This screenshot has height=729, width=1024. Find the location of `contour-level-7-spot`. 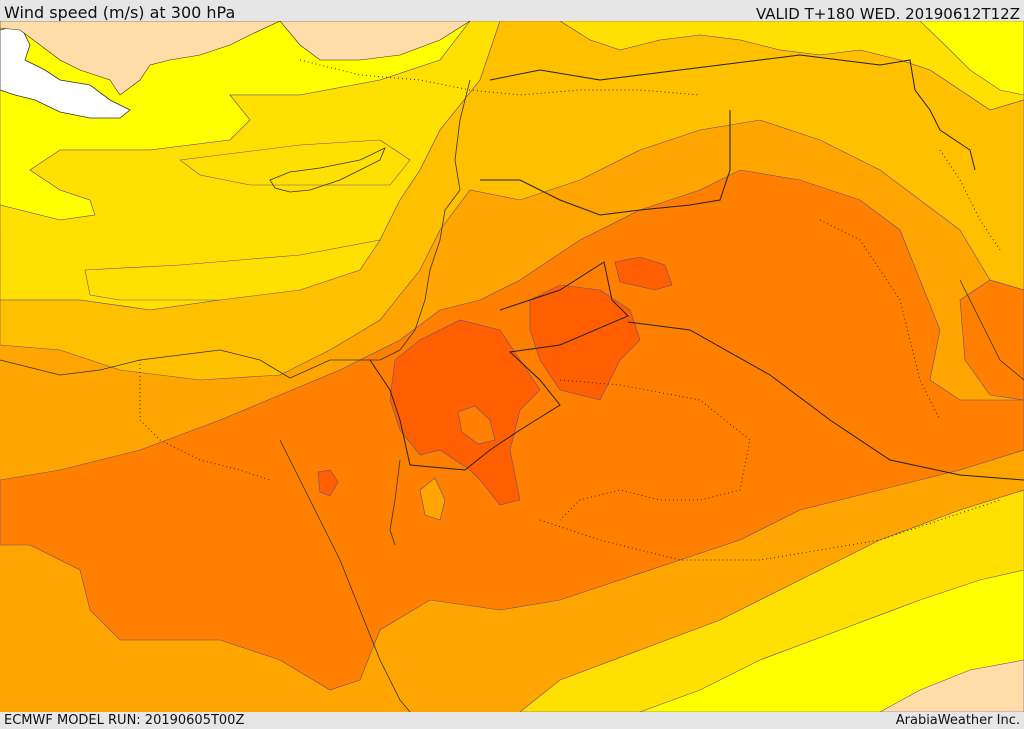

contour-level-7-spot is located at coordinates (328, 483).